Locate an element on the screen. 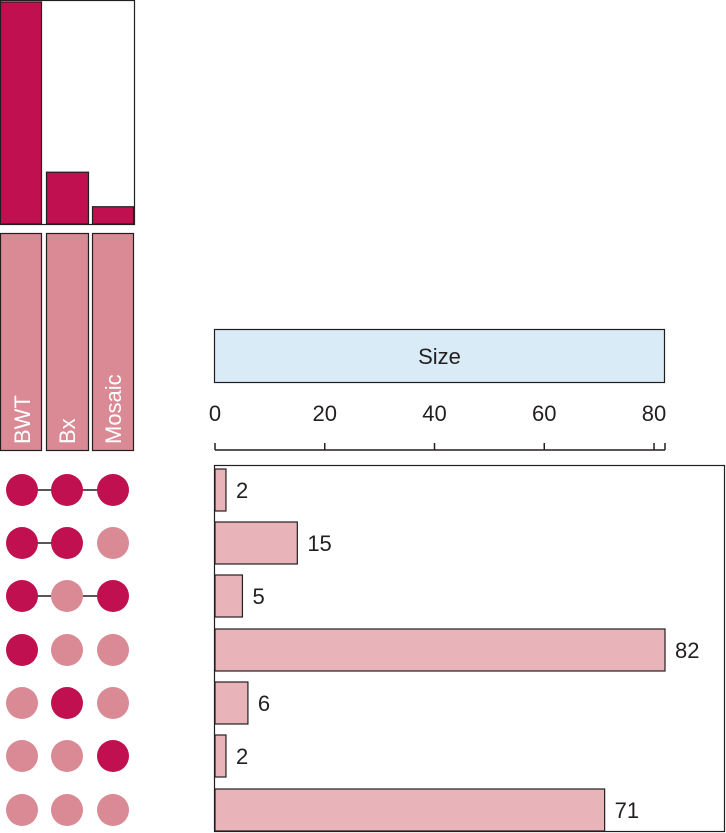  x-axis-title: Size is located at coordinates (439, 356).